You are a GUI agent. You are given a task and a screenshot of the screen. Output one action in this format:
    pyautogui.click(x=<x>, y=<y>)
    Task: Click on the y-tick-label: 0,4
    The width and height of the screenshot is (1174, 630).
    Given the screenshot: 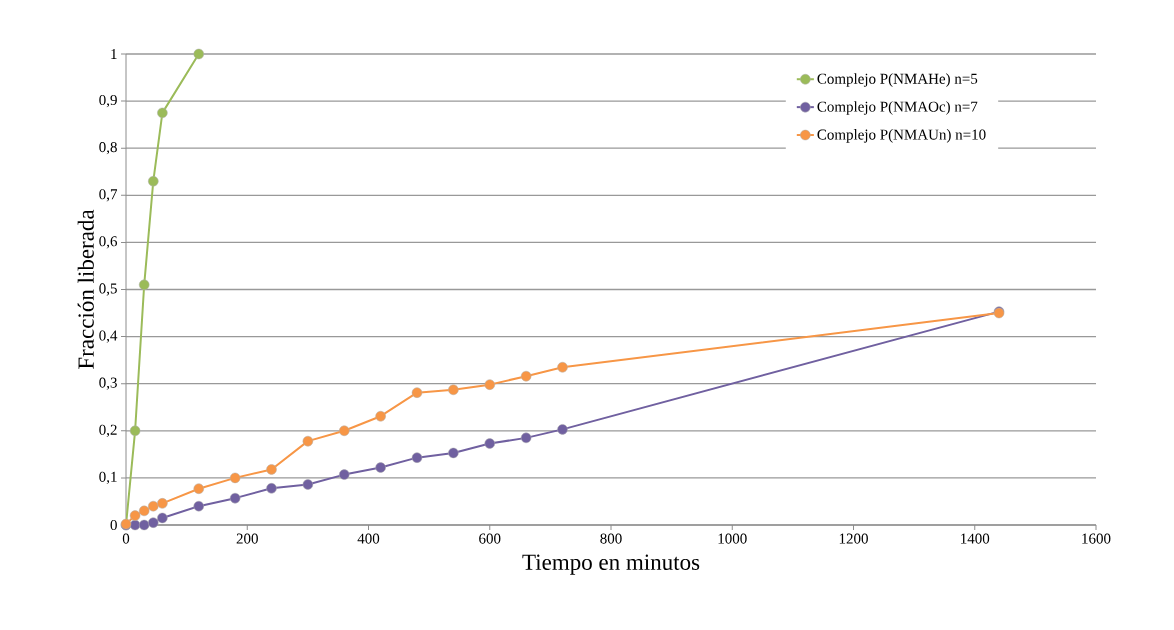 What is the action you would take?
    pyautogui.click(x=108, y=336)
    